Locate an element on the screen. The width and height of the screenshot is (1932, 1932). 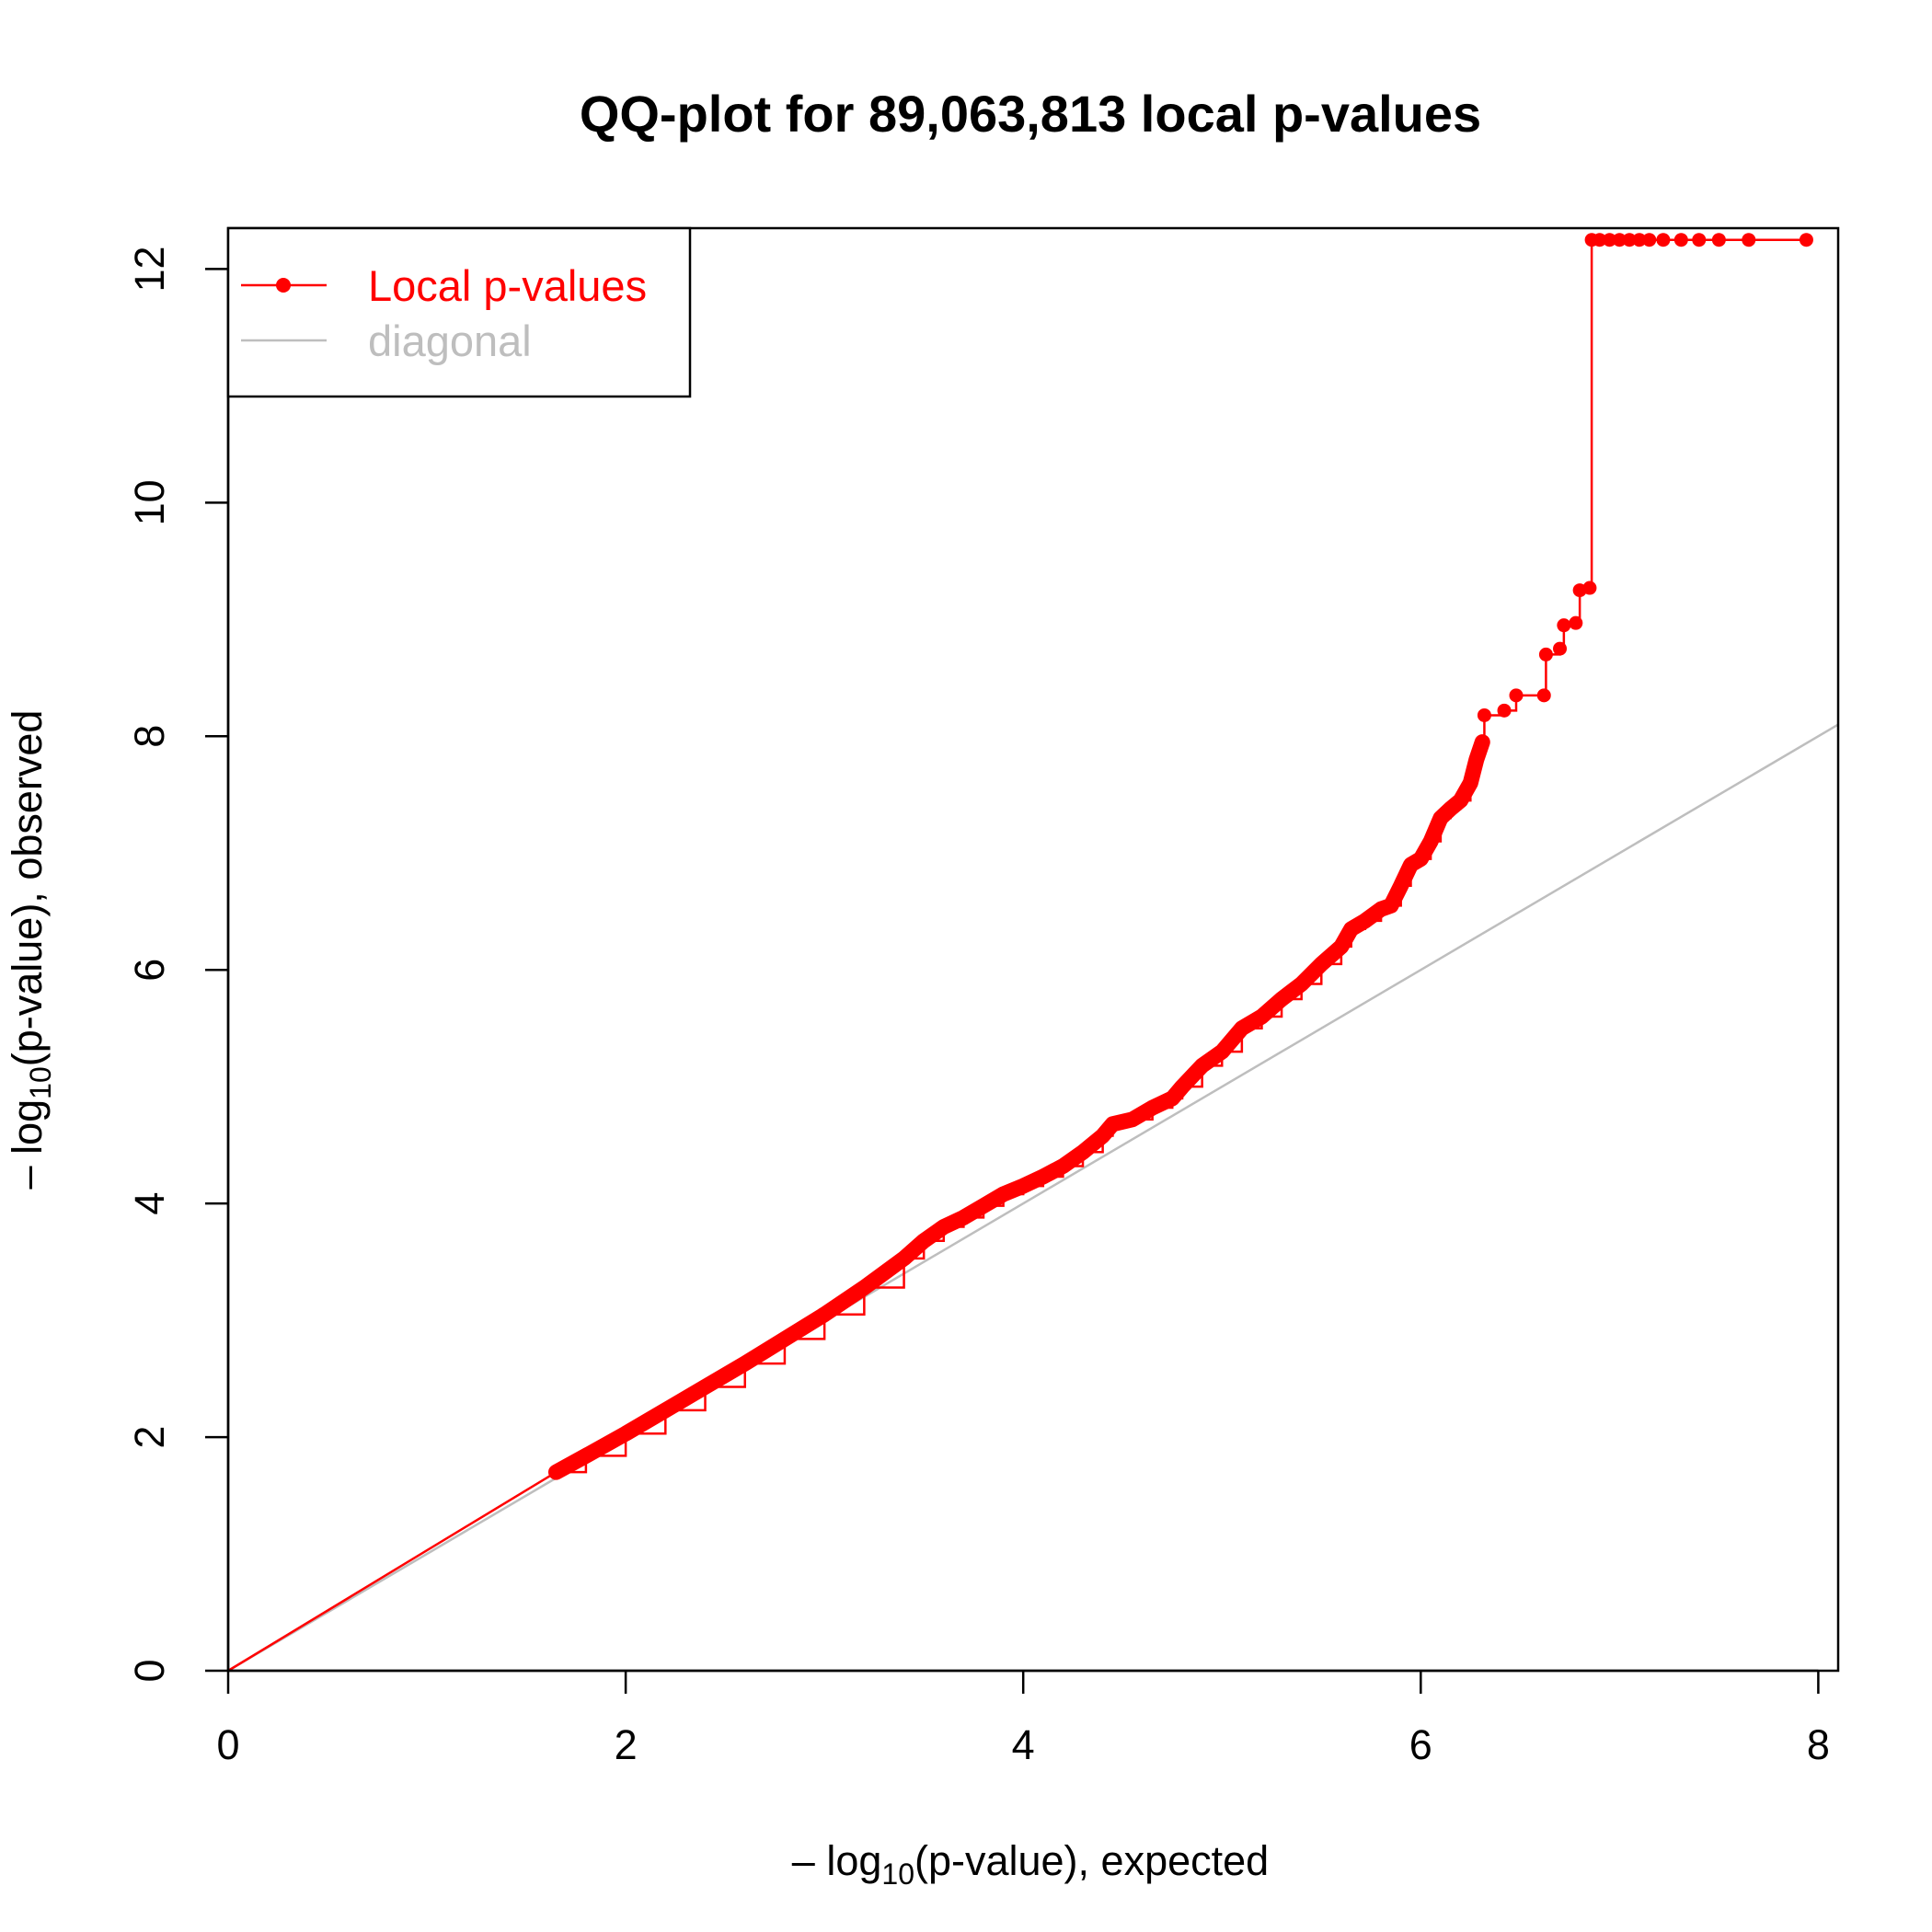
legend-label-diagonal: diagonal is located at coordinates (450, 340).